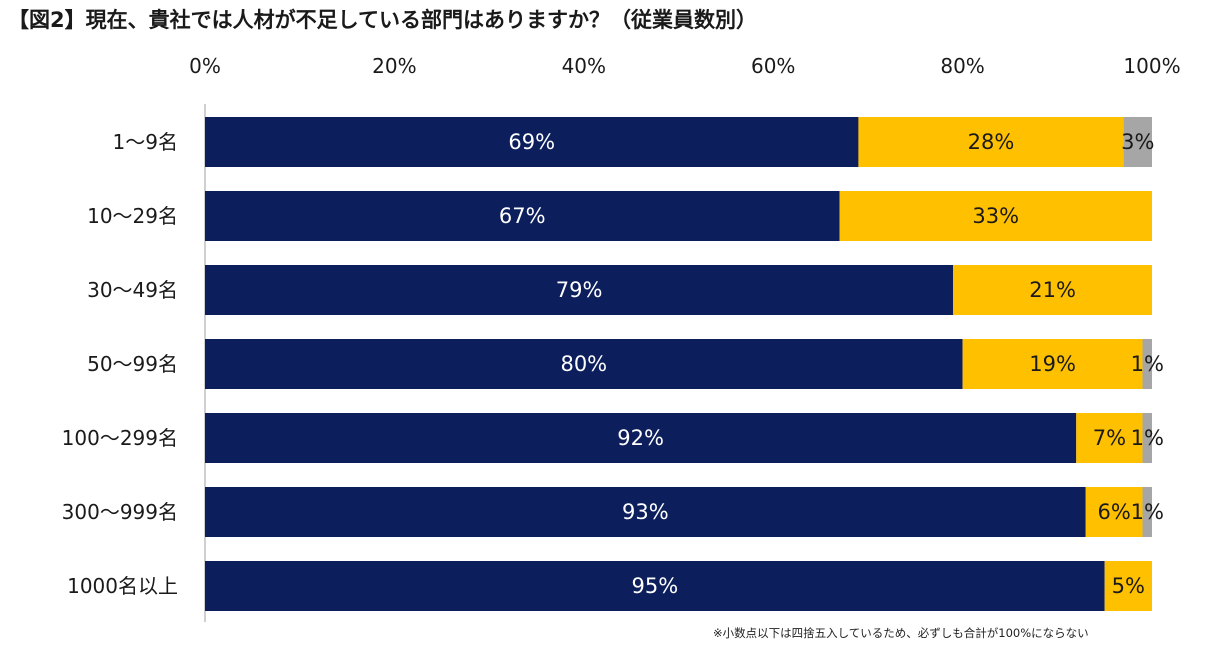  What do you see at coordinates (773, 66) in the screenshot?
I see `x-tick-label: 60%` at bounding box center [773, 66].